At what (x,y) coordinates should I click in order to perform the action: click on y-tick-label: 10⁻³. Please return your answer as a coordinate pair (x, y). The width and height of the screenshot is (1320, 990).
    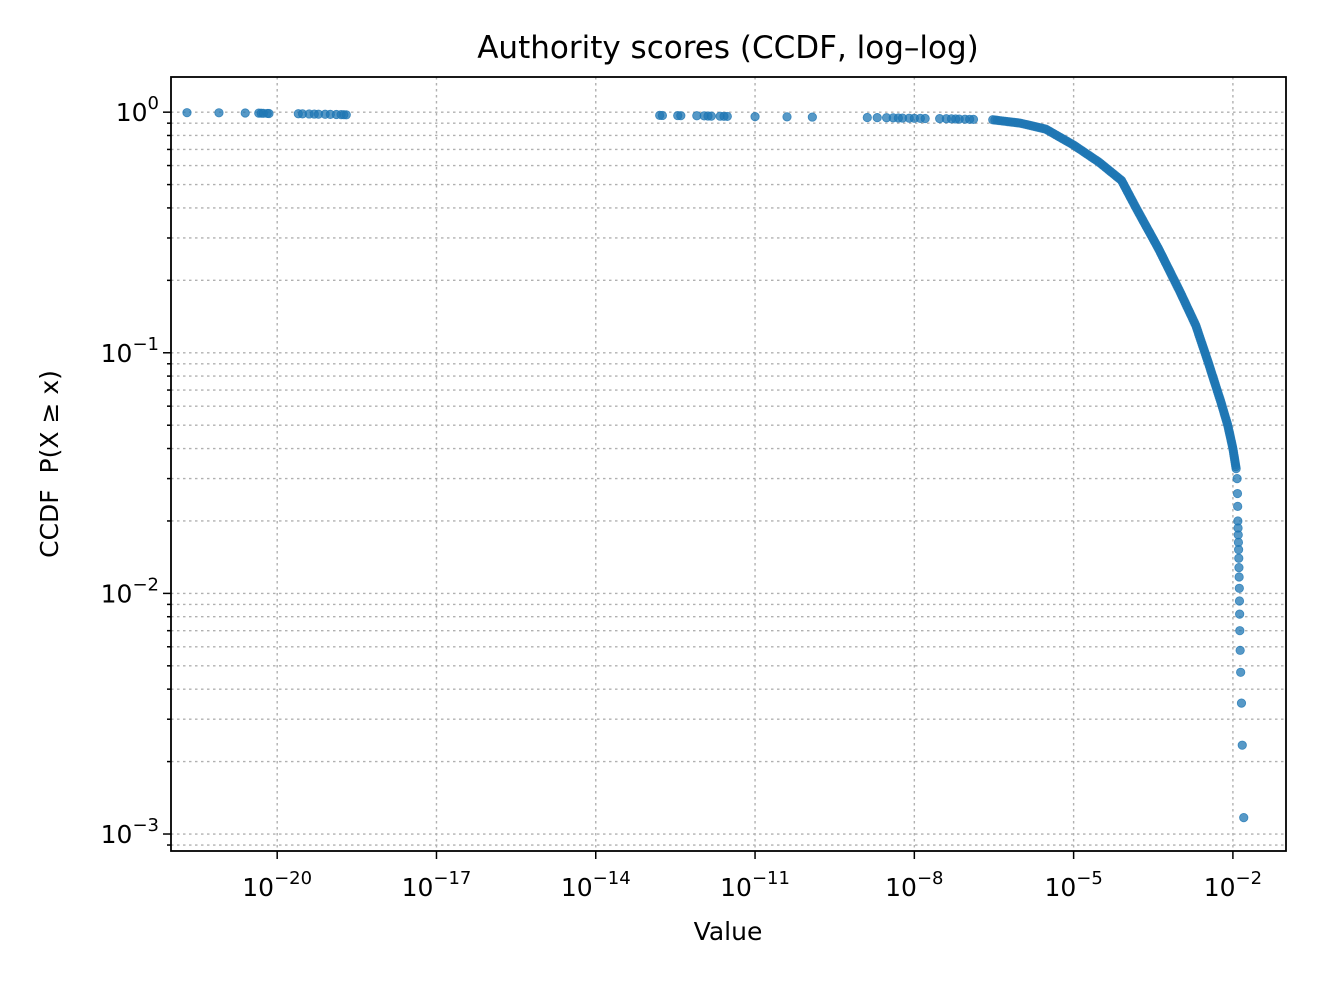
    Looking at the image, I should click on (130, 832).